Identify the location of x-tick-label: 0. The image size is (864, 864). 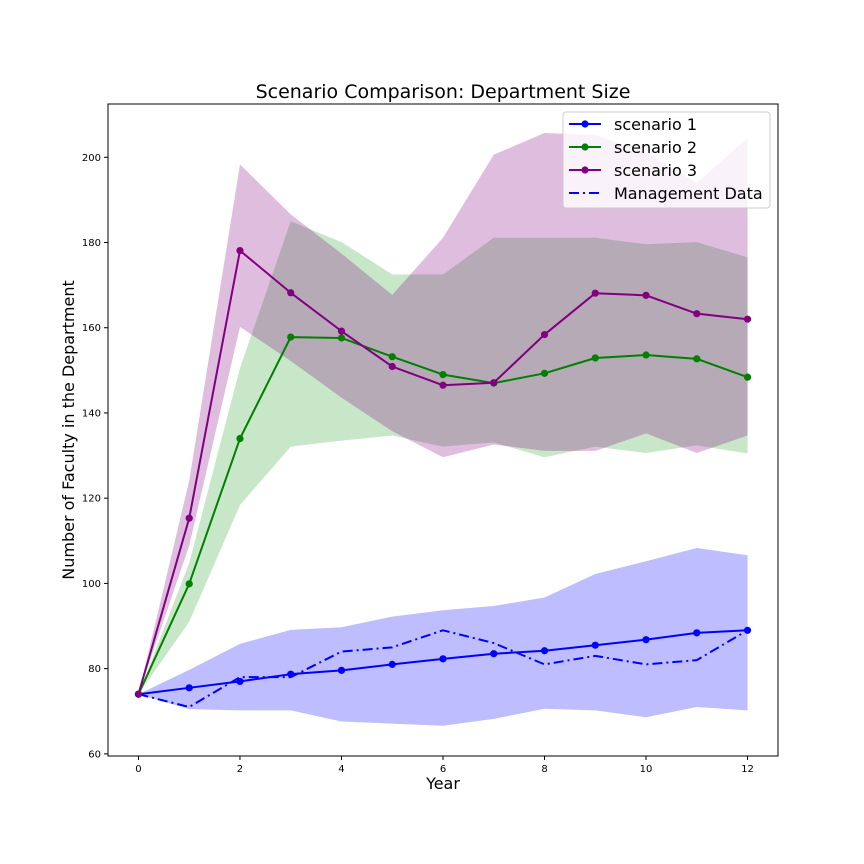
(138, 769).